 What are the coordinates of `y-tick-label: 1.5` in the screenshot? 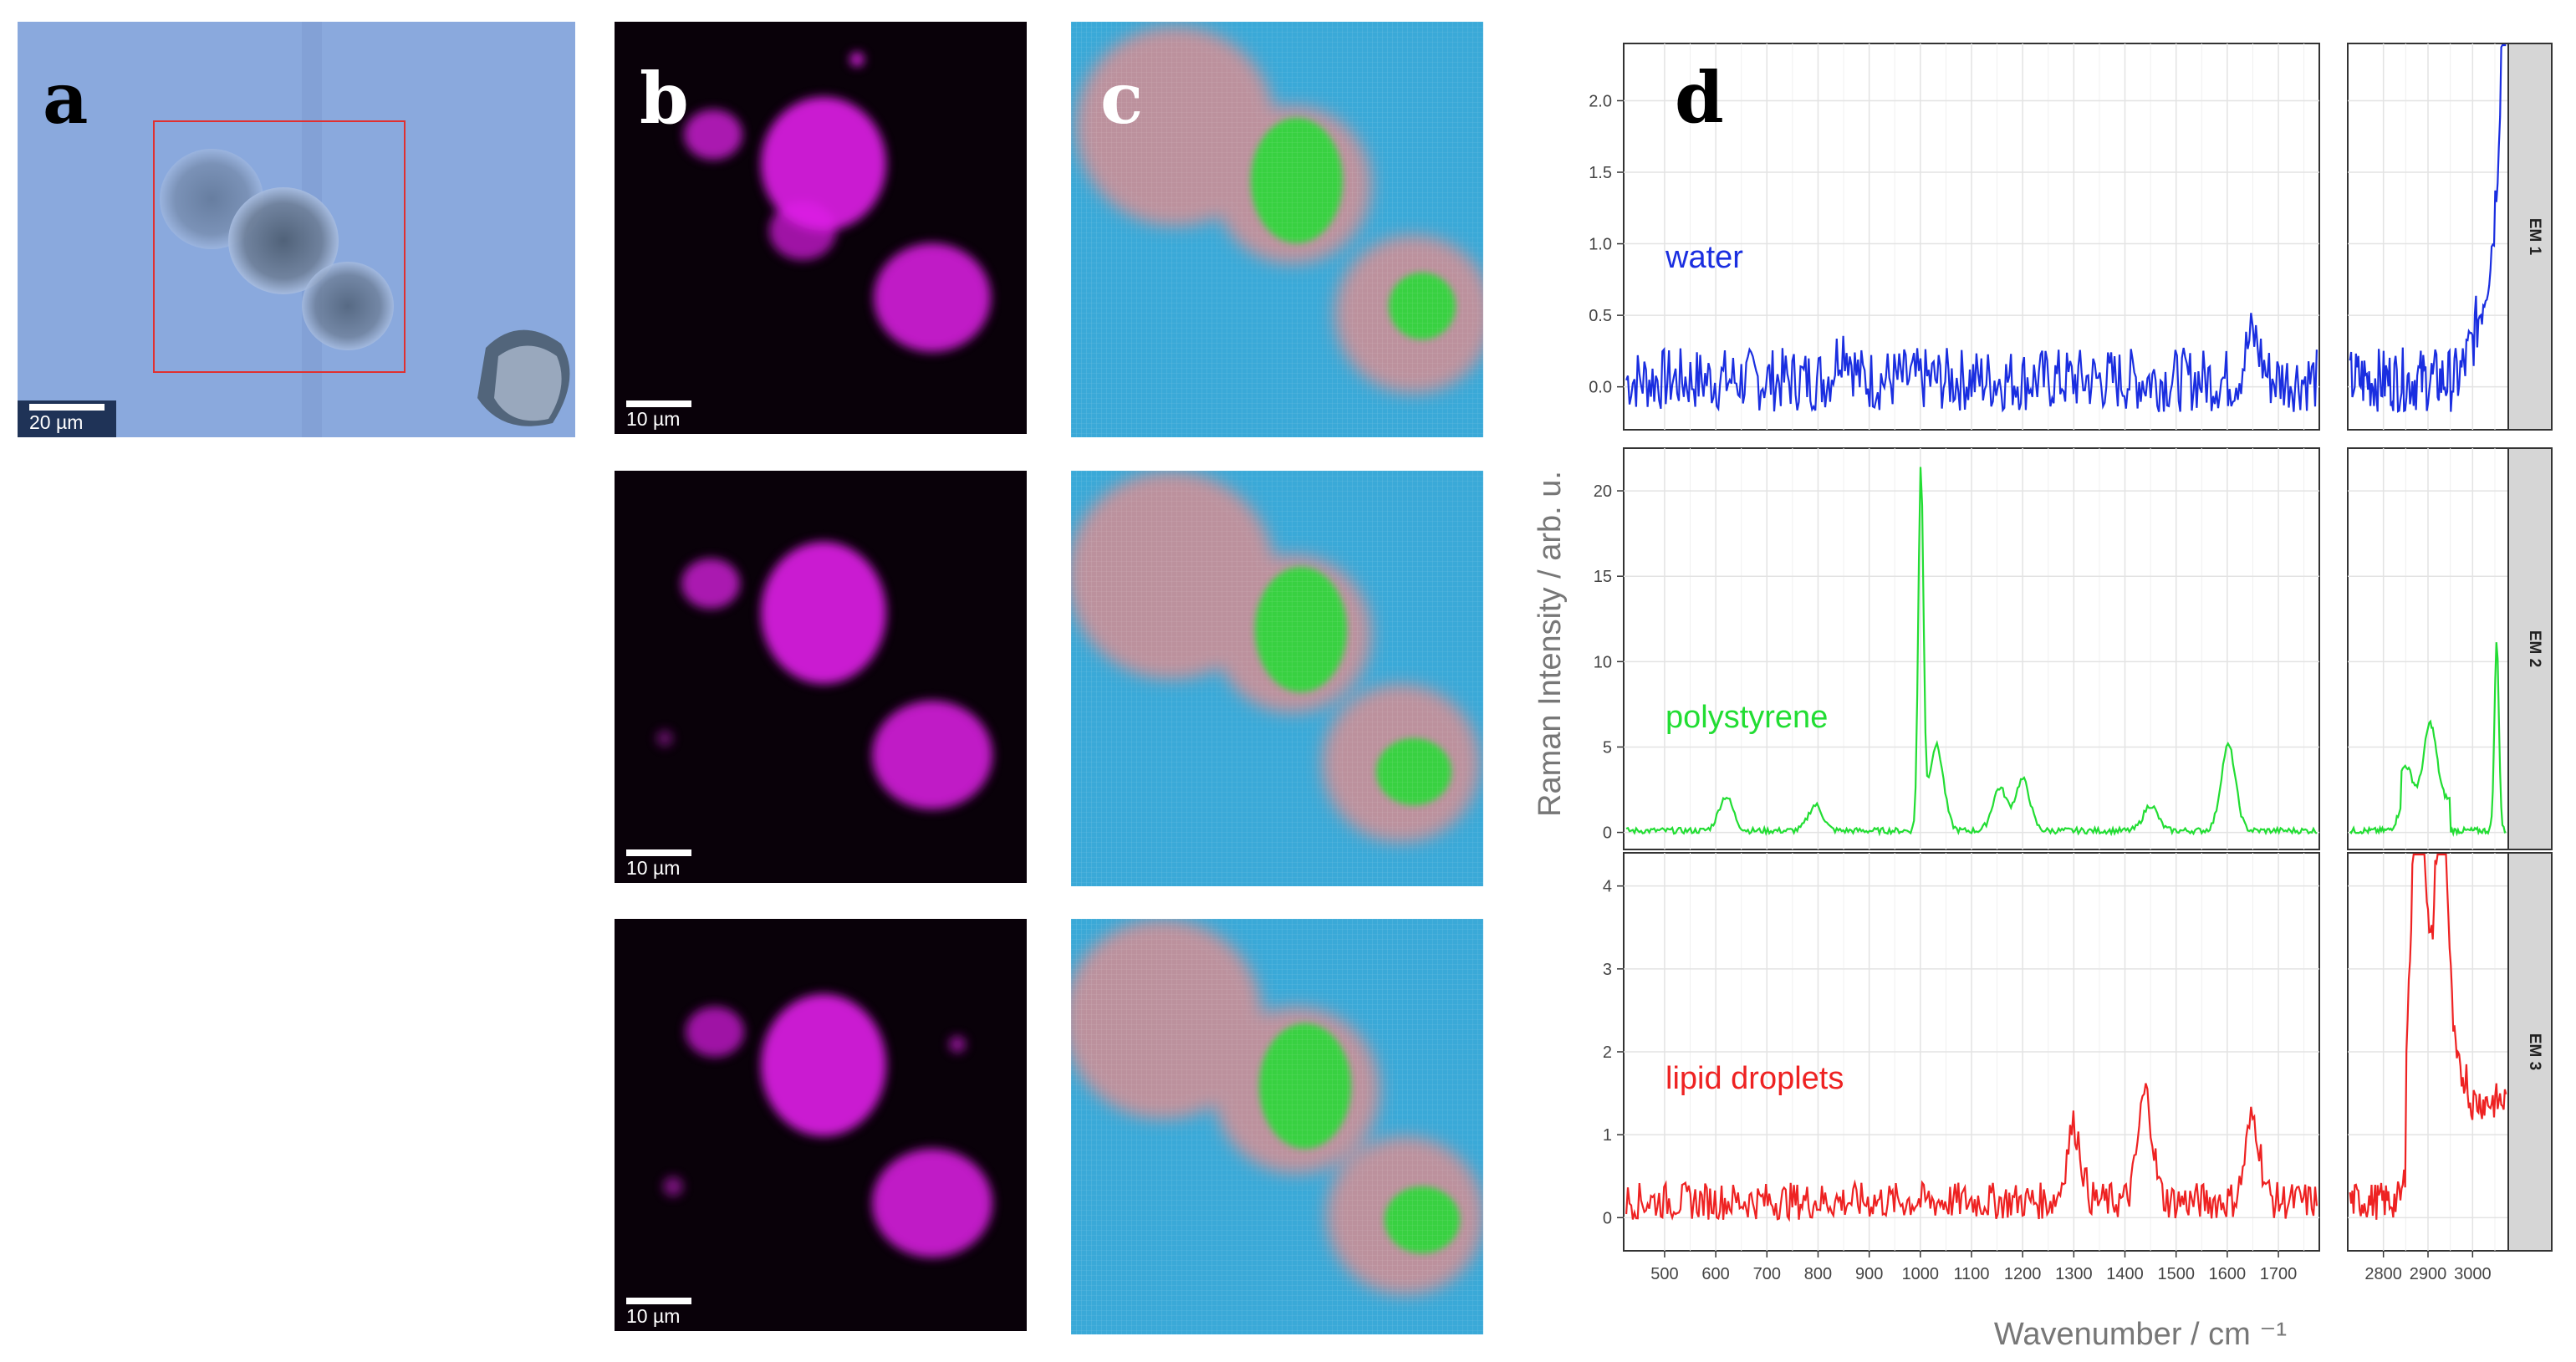 It's located at (1600, 173).